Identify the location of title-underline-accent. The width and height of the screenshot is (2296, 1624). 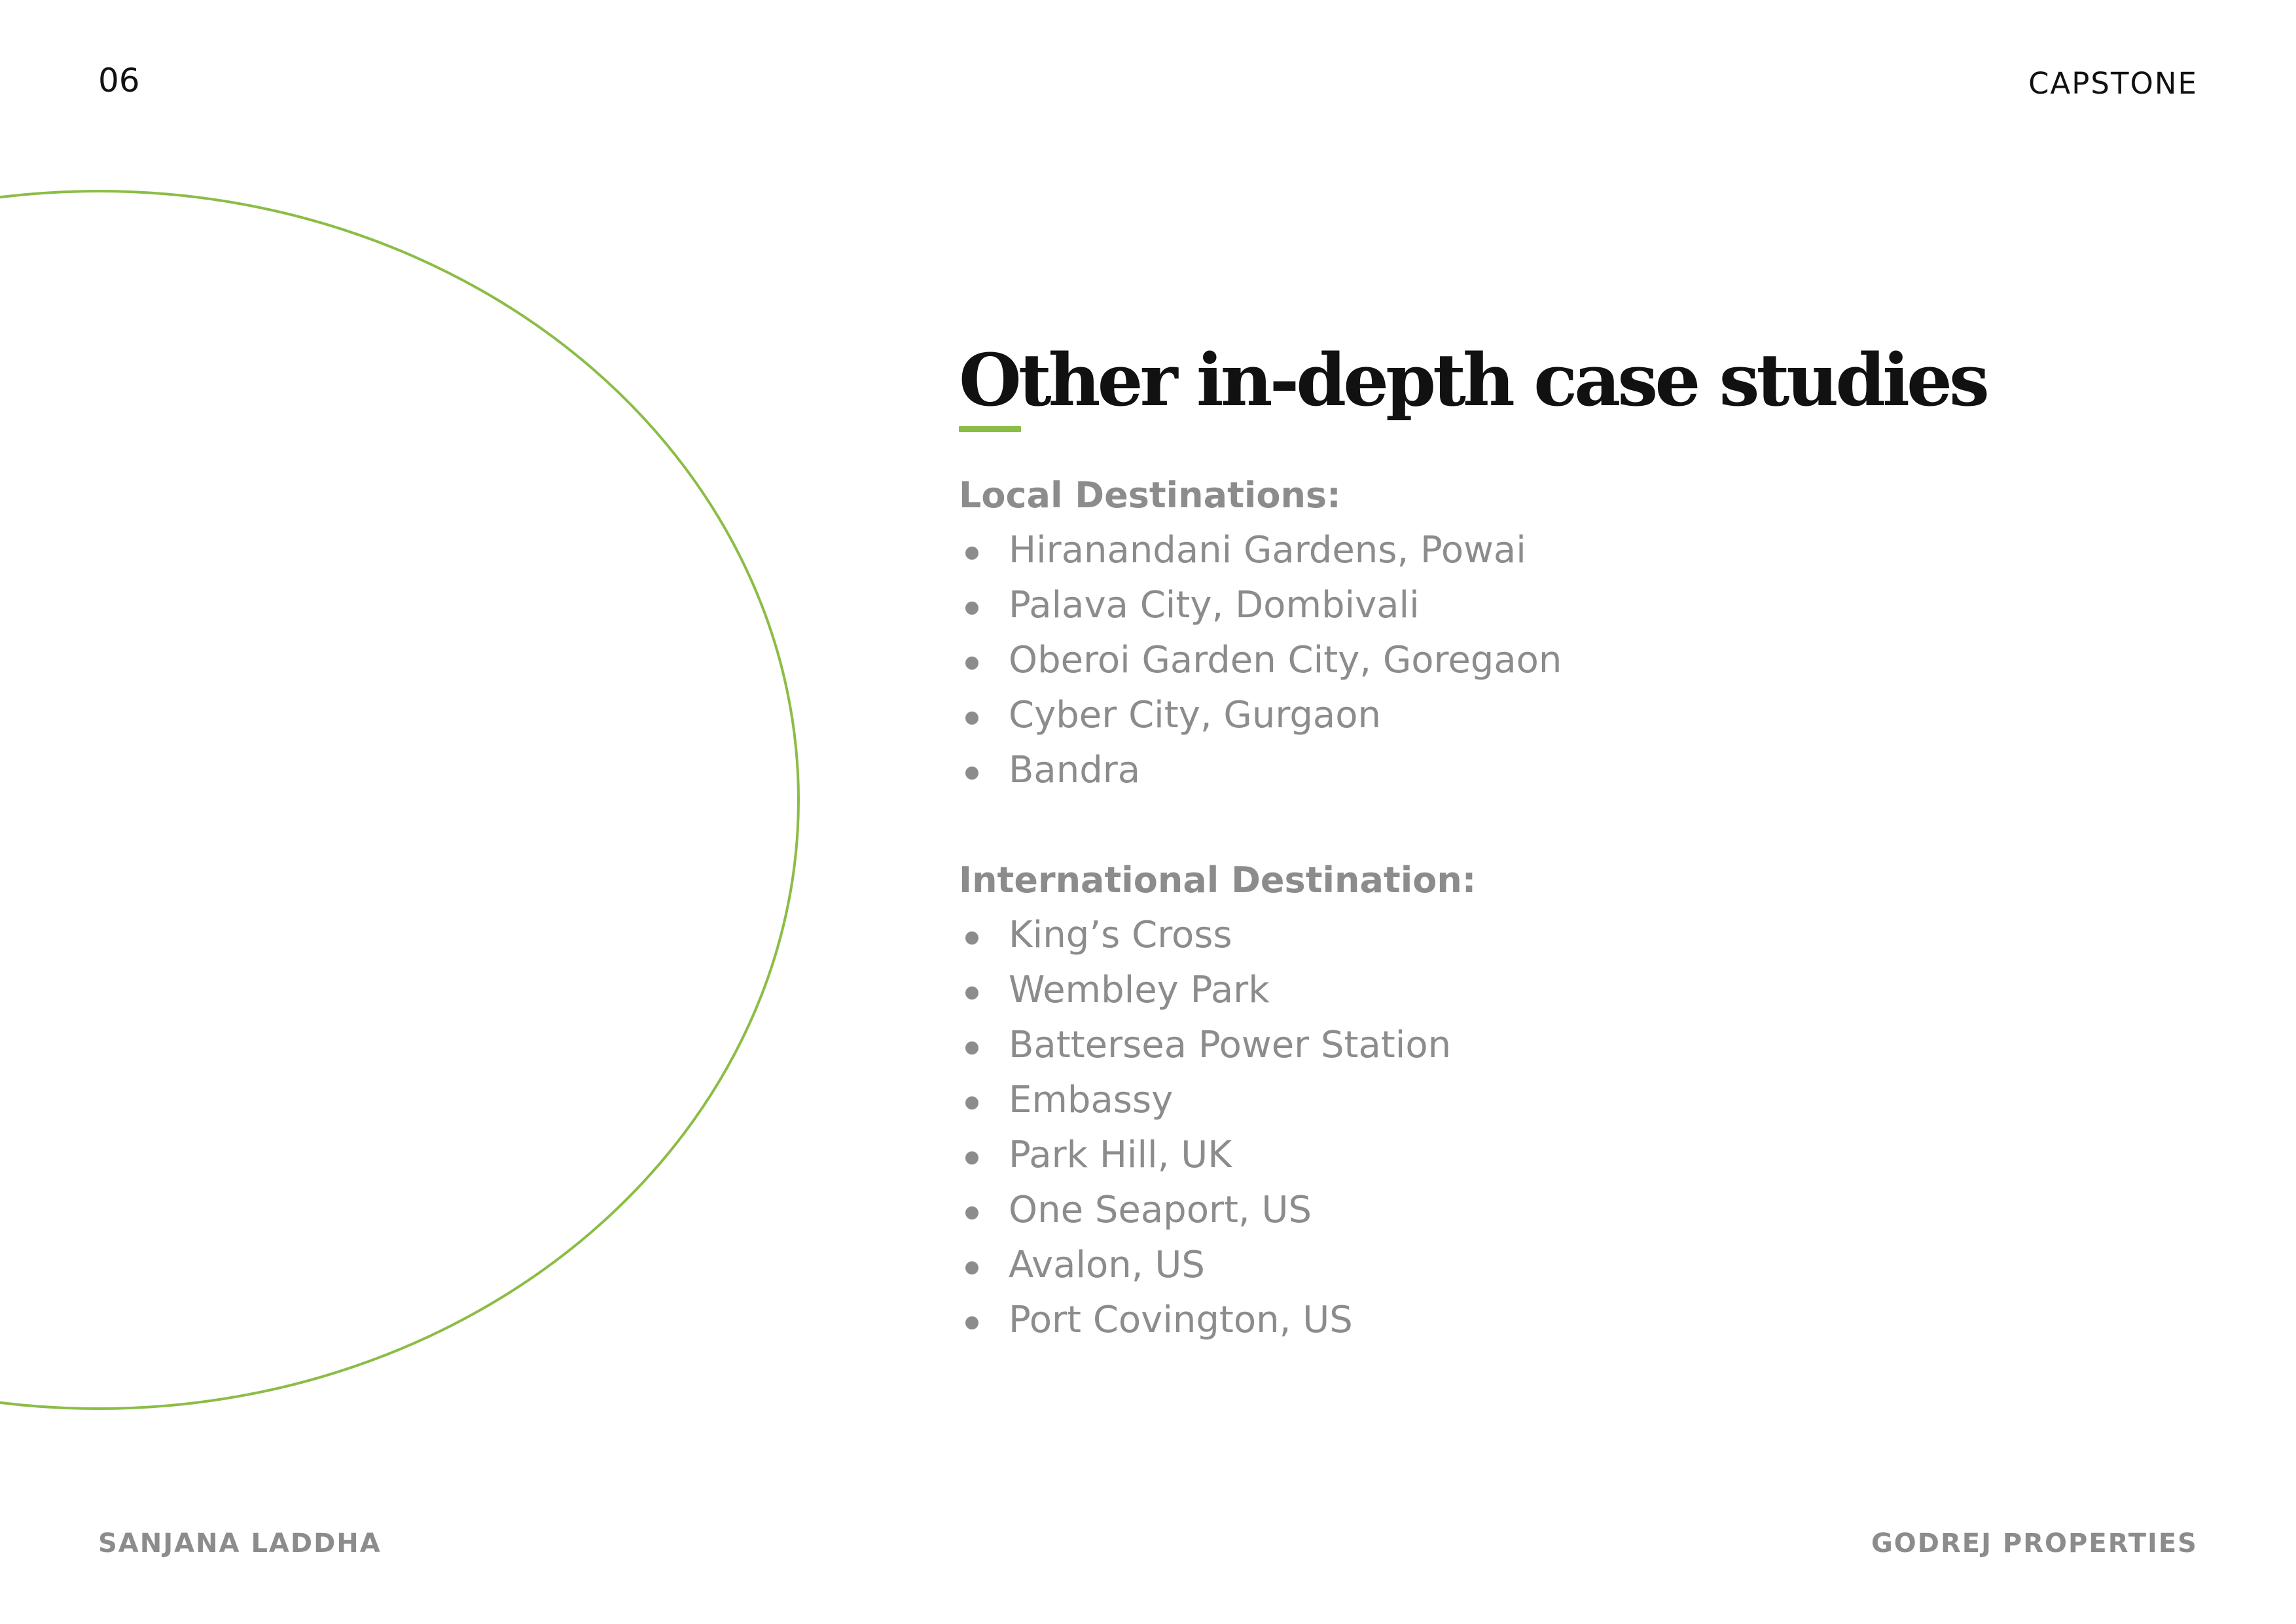
(990, 429).